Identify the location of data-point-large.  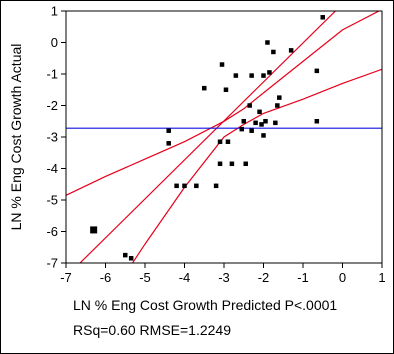
(94, 230).